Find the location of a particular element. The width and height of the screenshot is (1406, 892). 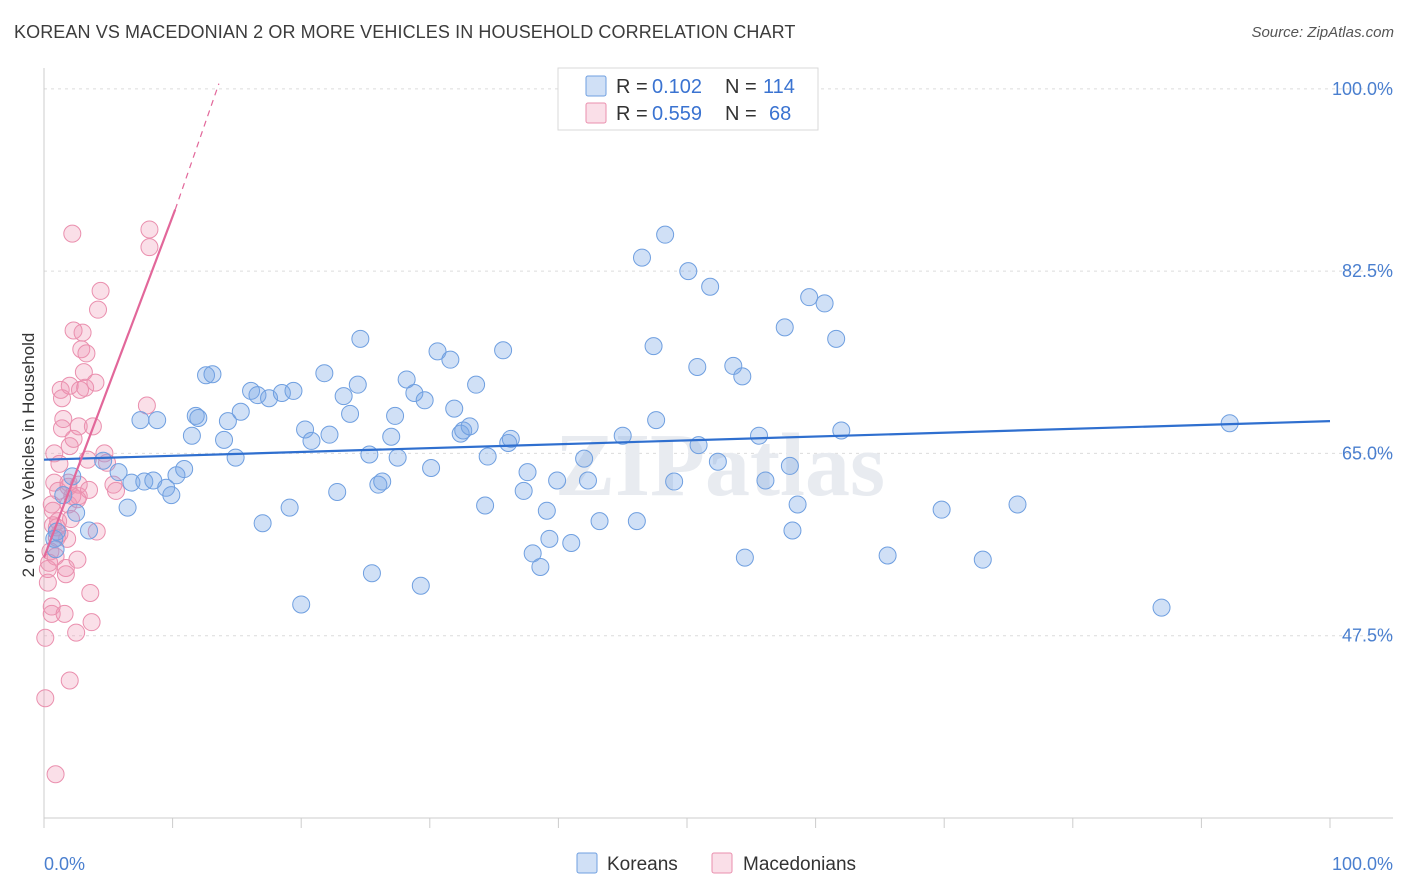

y-axis-label: 2 or more Vehicles in Household is located at coordinates (28, 455).